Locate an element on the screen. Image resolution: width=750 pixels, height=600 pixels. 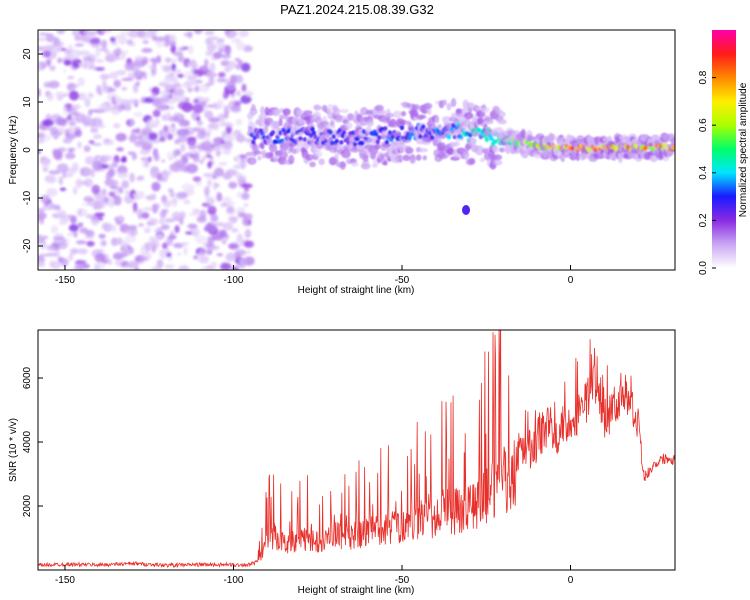
noise-region is located at coordinates (146, 150).